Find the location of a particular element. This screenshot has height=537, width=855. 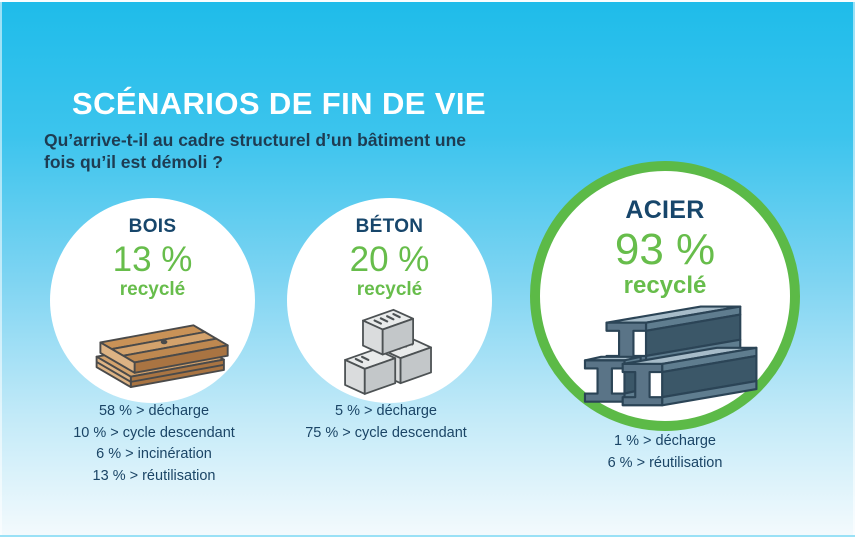

stat-line: 58 % > décharge is located at coordinates (154, 411).